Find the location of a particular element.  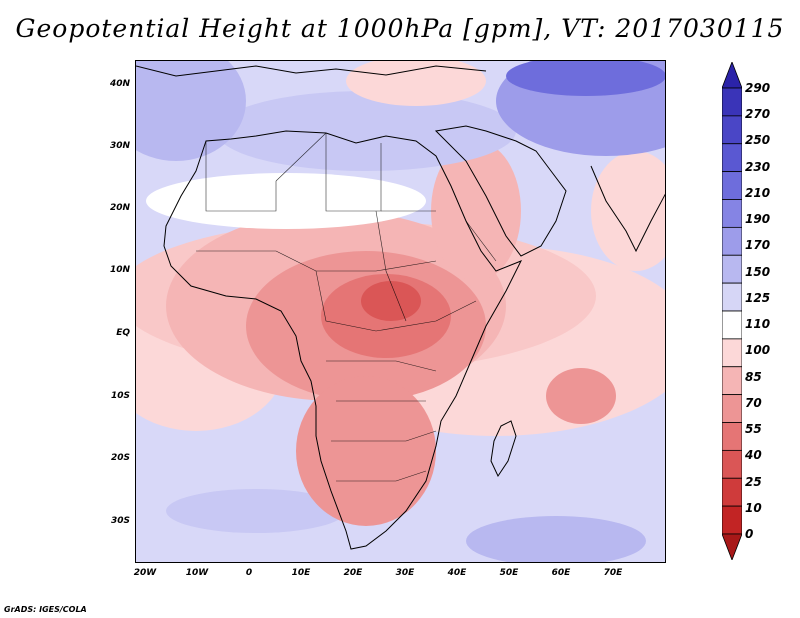

field-arabia-pink is located at coordinates (476, 211).